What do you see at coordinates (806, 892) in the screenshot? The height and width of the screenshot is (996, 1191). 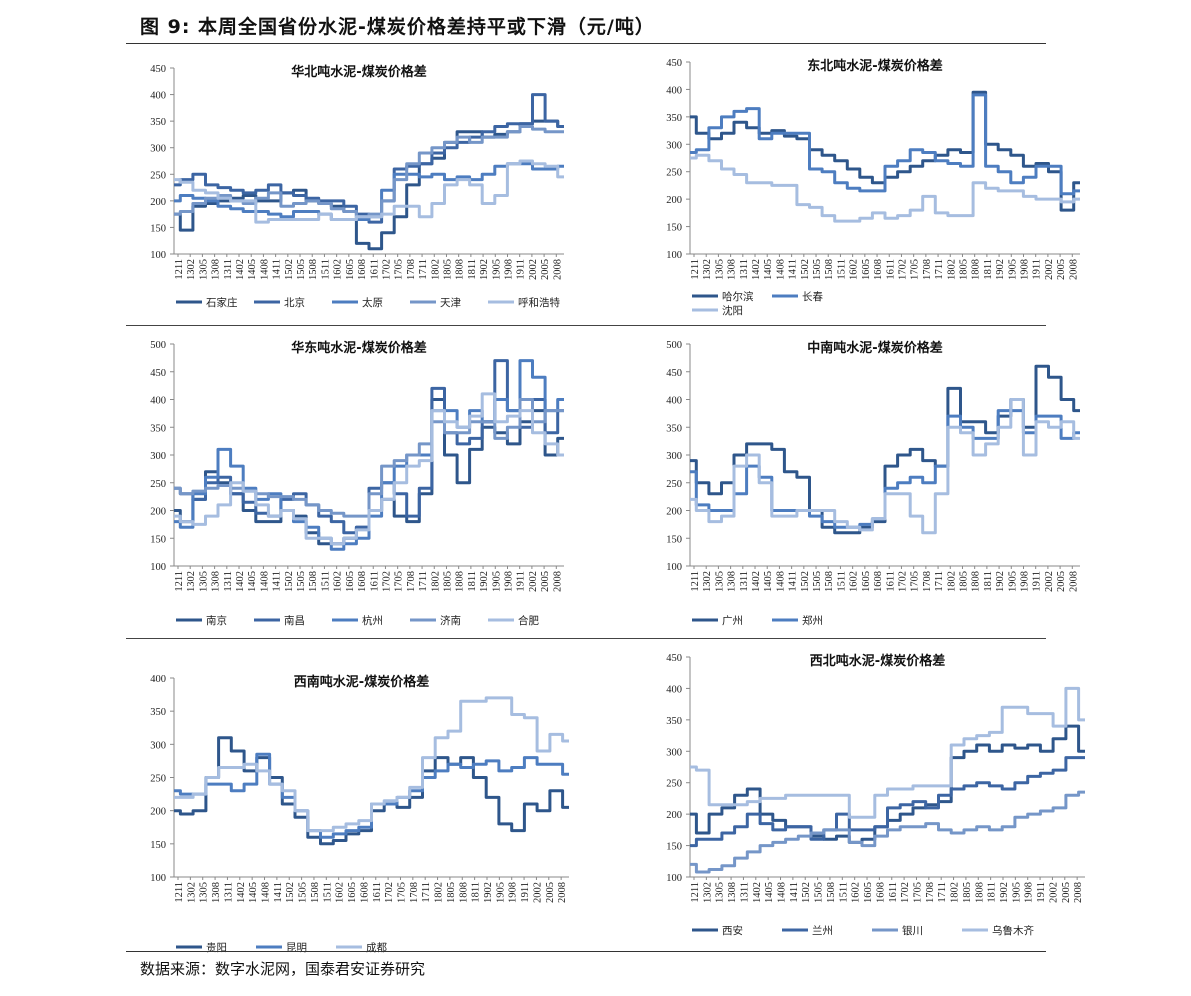 I see `x-tick-label: 1502` at bounding box center [806, 892].